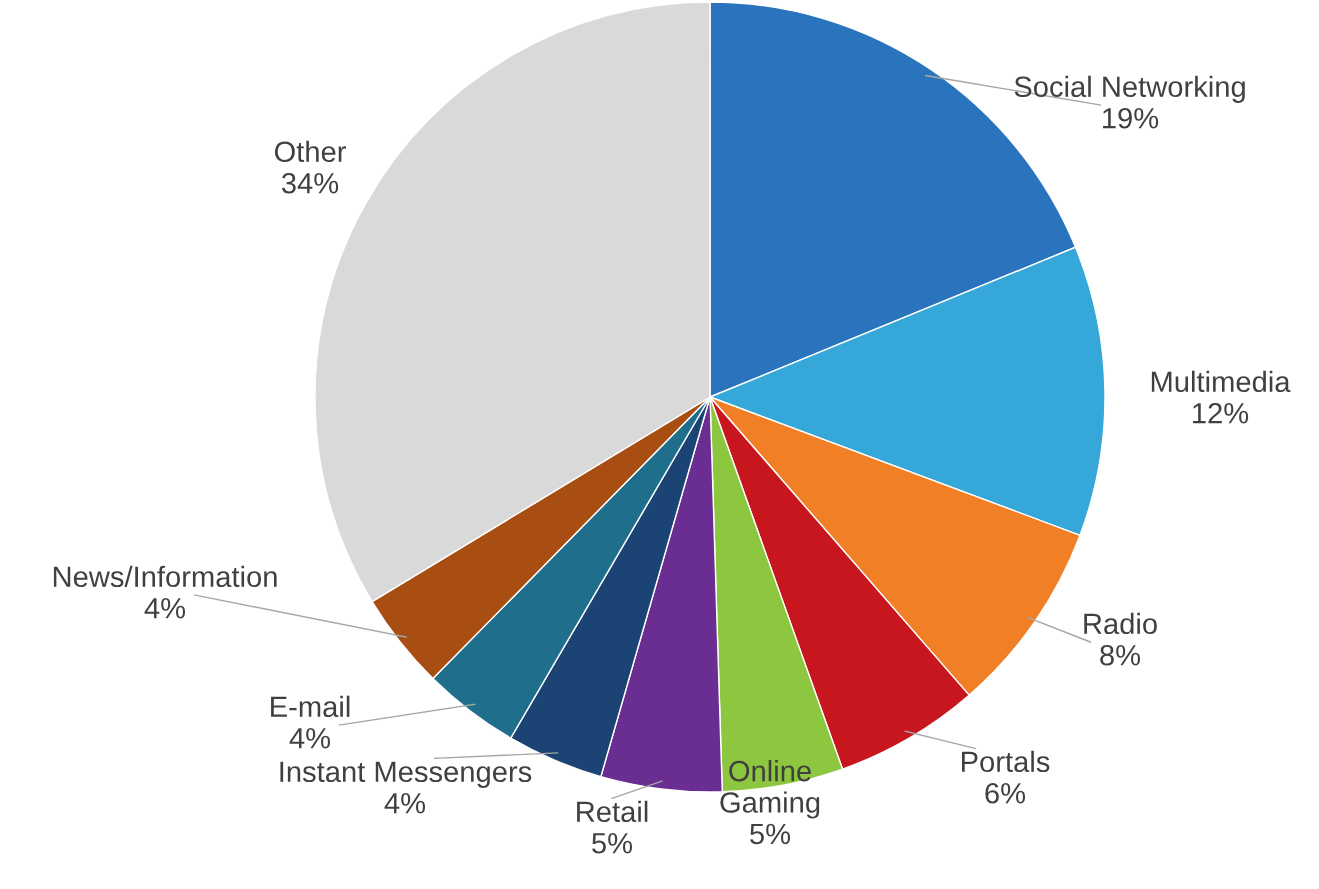 Image resolution: width=1319 pixels, height=889 pixels. What do you see at coordinates (165, 576) in the screenshot?
I see `slice-label: News/Information` at bounding box center [165, 576].